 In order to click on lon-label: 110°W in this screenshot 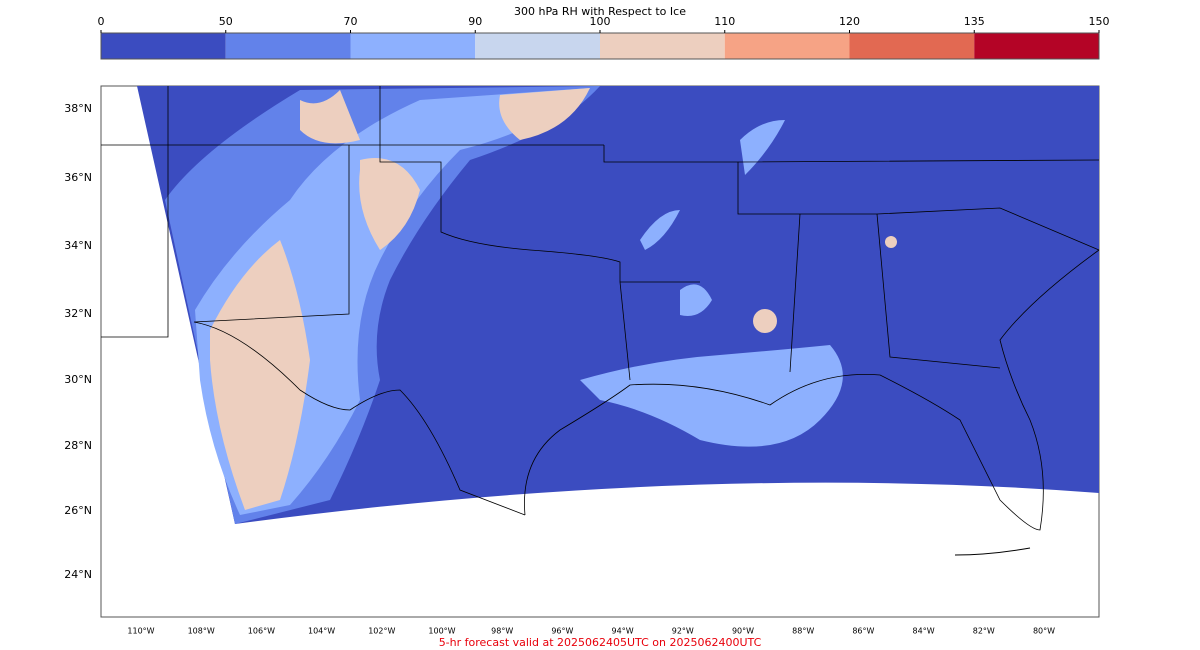, I will do `click(140, 631)`.